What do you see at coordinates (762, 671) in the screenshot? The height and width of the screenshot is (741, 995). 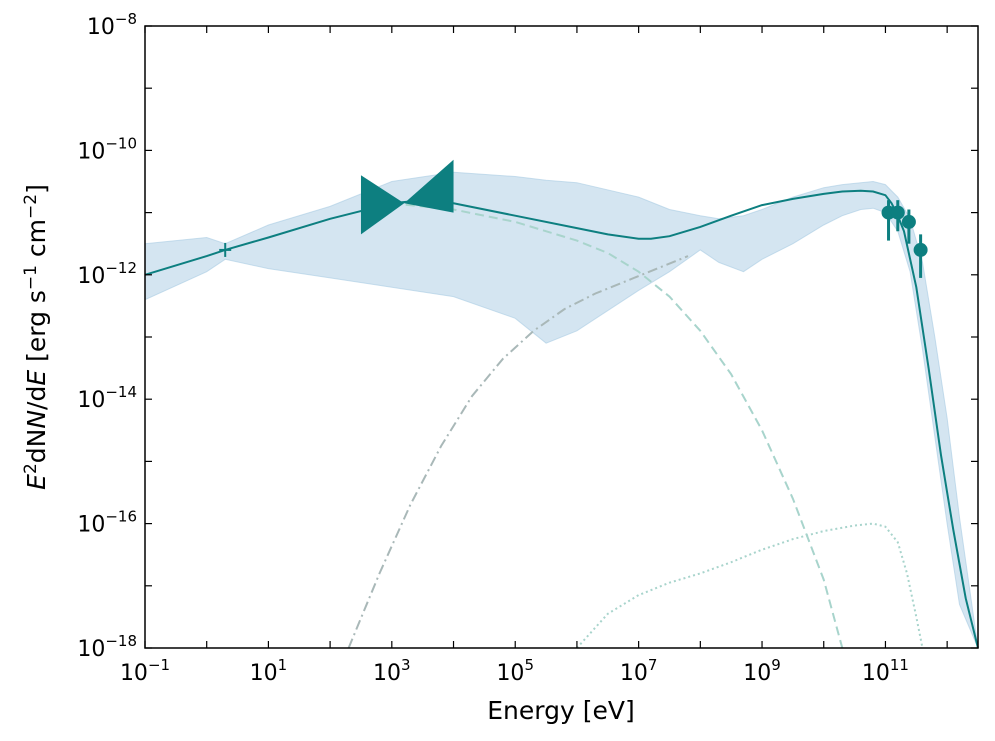 I see `x-tick-label: 10⁹` at bounding box center [762, 671].